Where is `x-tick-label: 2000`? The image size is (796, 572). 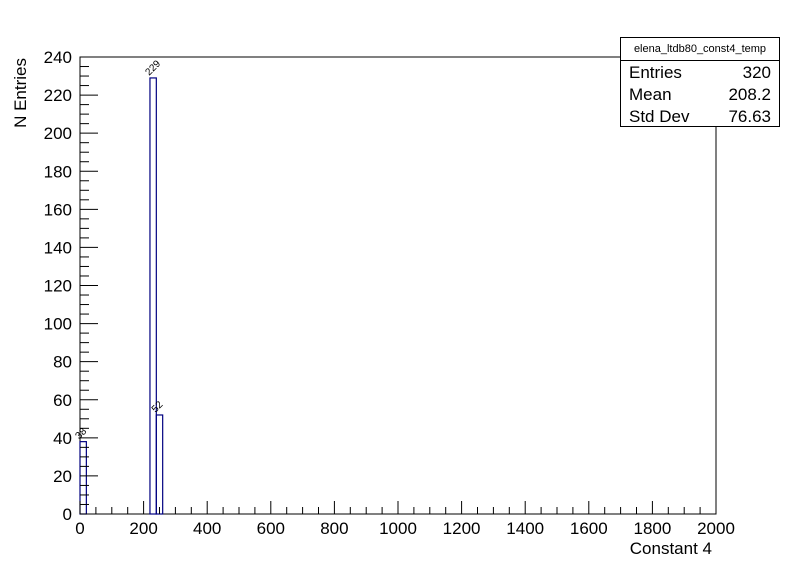
x-tick-label: 2000 is located at coordinates (716, 528).